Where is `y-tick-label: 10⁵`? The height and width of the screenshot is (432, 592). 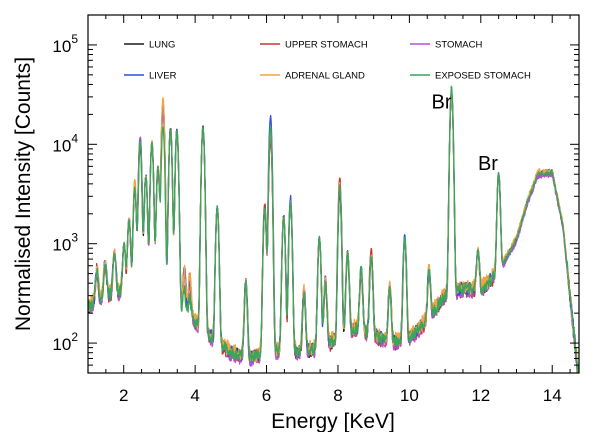
y-tick-label: 10⁵ is located at coordinates (65, 44).